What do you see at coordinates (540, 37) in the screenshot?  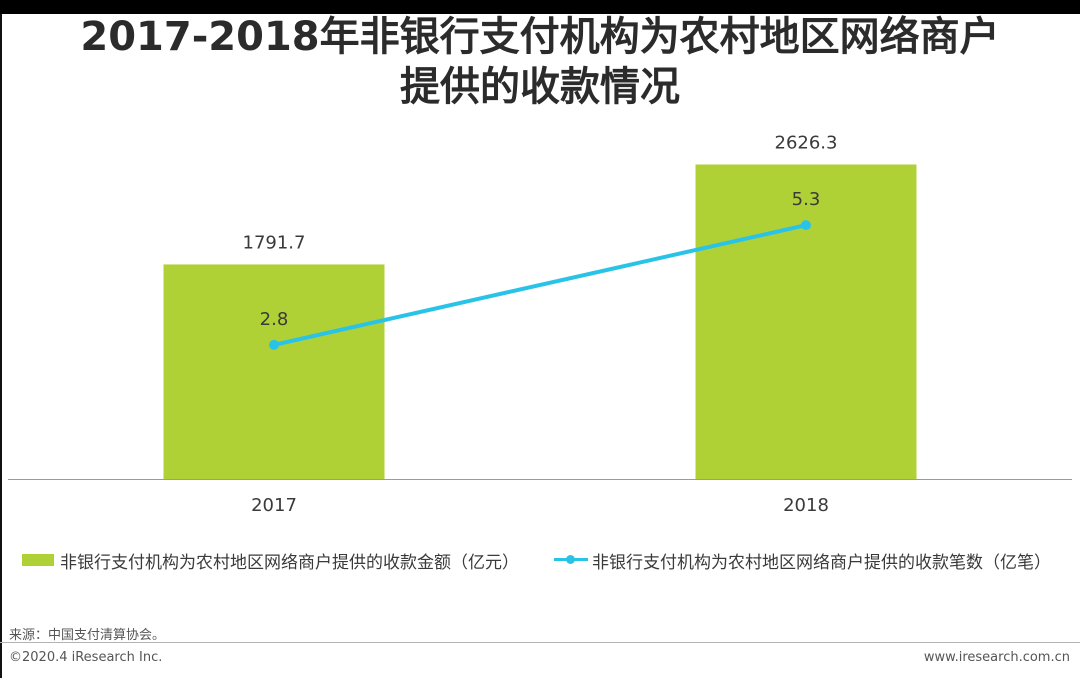 I see `chart-title-line-1: 2017-2018年非银行支付机构为农村地区网络商户` at bounding box center [540, 37].